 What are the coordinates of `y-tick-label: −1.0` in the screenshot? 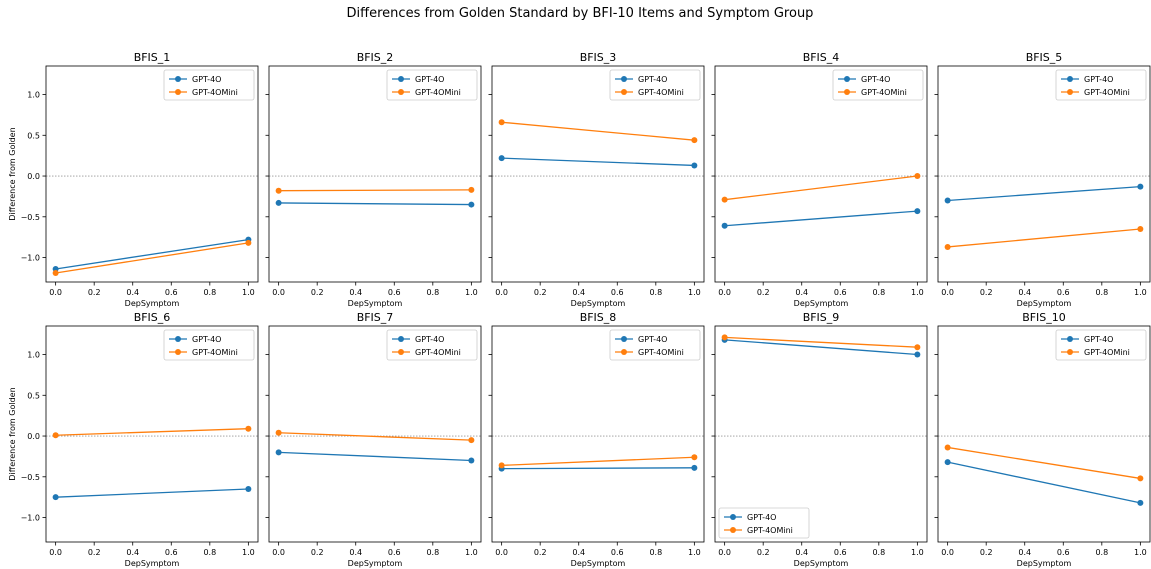 It's located at (30, 518).